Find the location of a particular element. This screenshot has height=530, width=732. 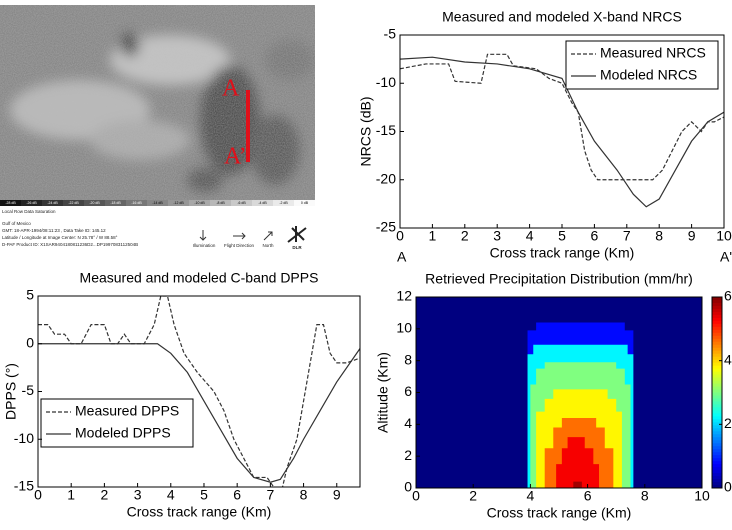

strip-label: -2 dB is located at coordinates (283, 203).